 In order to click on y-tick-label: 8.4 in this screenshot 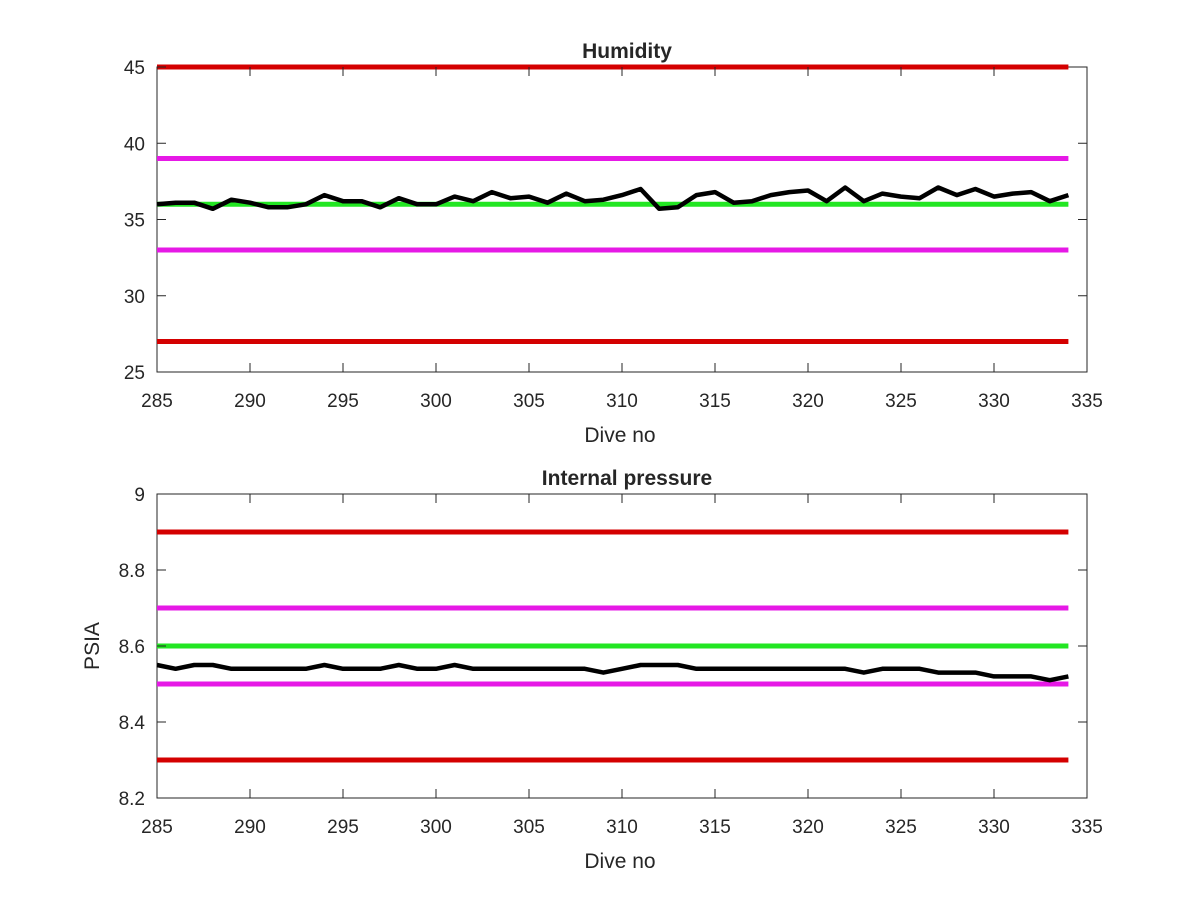, I will do `click(132, 723)`.